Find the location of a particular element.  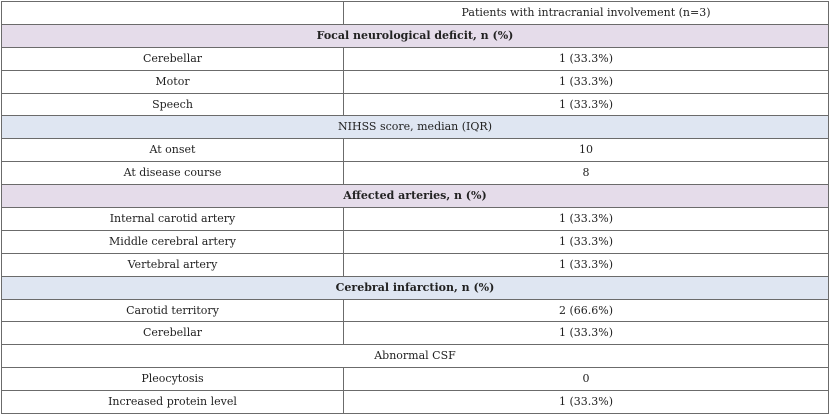

table-row: Vertebral artery 1 (33.3%) is located at coordinates (415, 264).